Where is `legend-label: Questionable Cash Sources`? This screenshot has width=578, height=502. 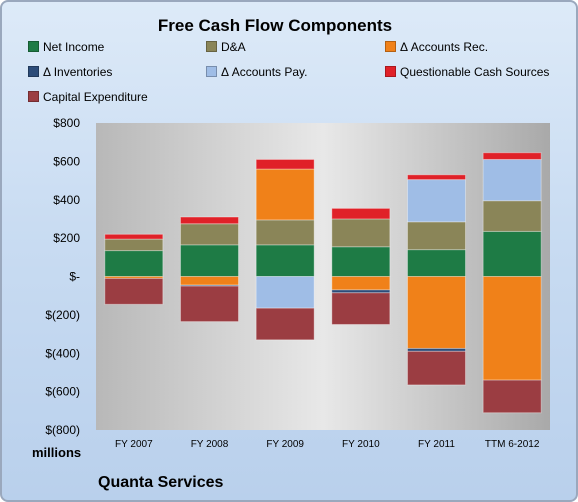 legend-label: Questionable Cash Sources is located at coordinates (475, 72).